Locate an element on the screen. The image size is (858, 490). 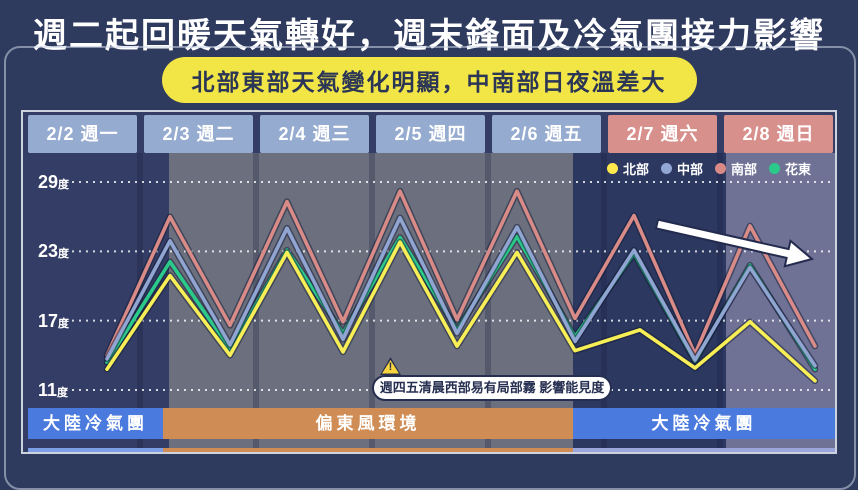
day-header-2-3: 2/3 週二 is located at coordinates (198, 134).